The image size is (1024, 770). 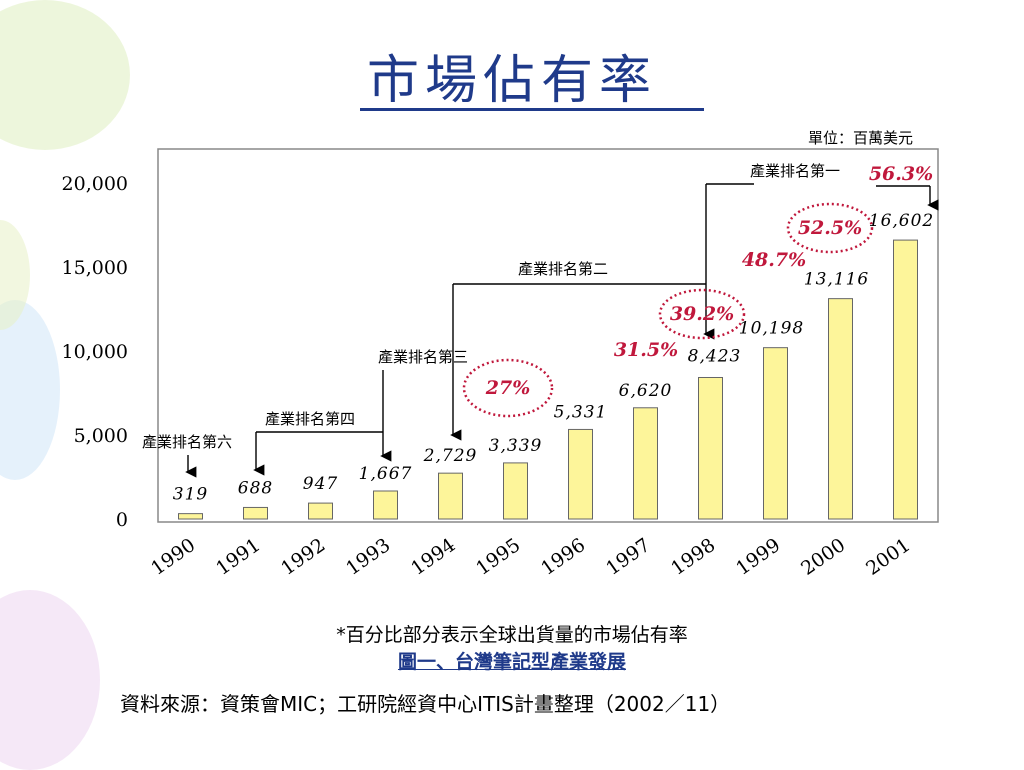 I want to click on value-label: 2,729, so click(x=450, y=456).